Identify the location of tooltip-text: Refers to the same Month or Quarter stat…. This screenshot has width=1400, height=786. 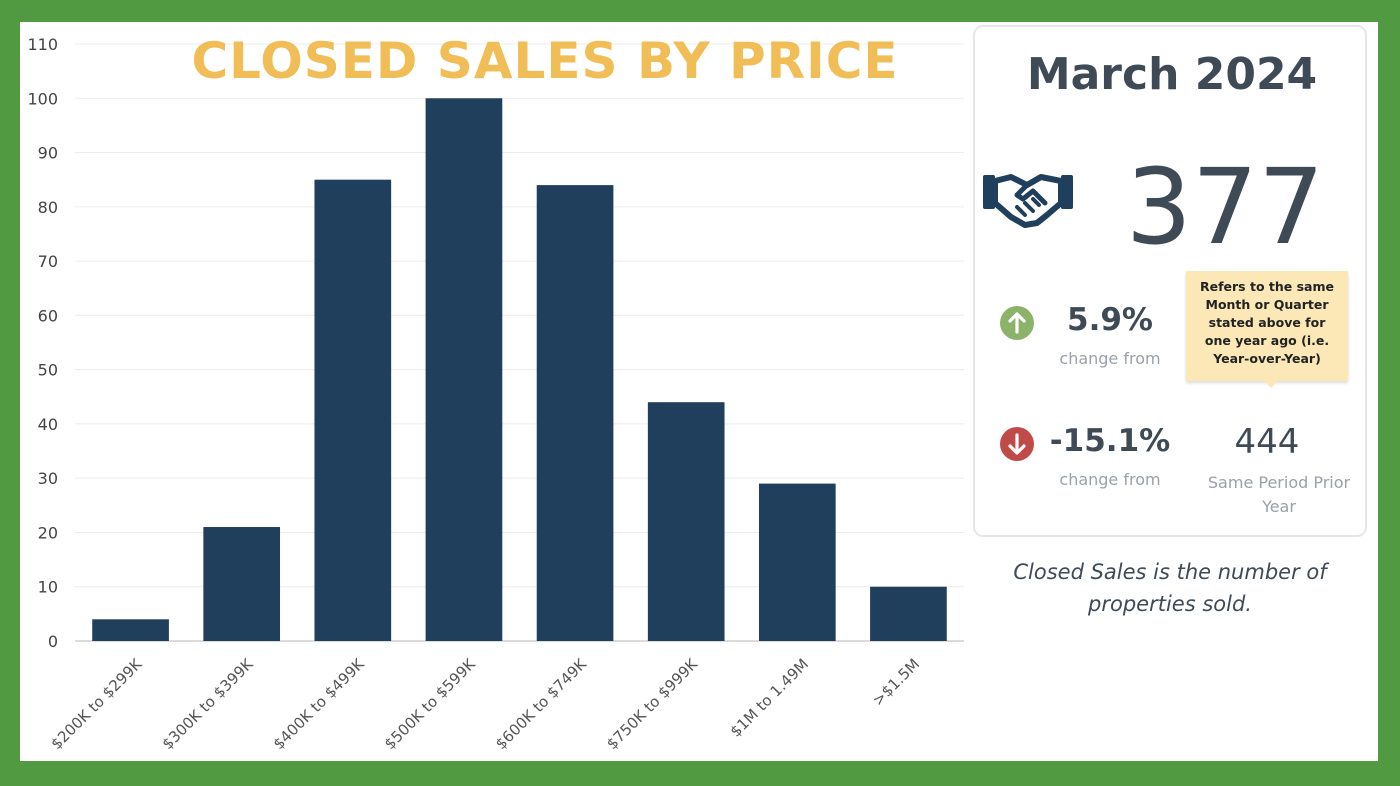
(1267, 326).